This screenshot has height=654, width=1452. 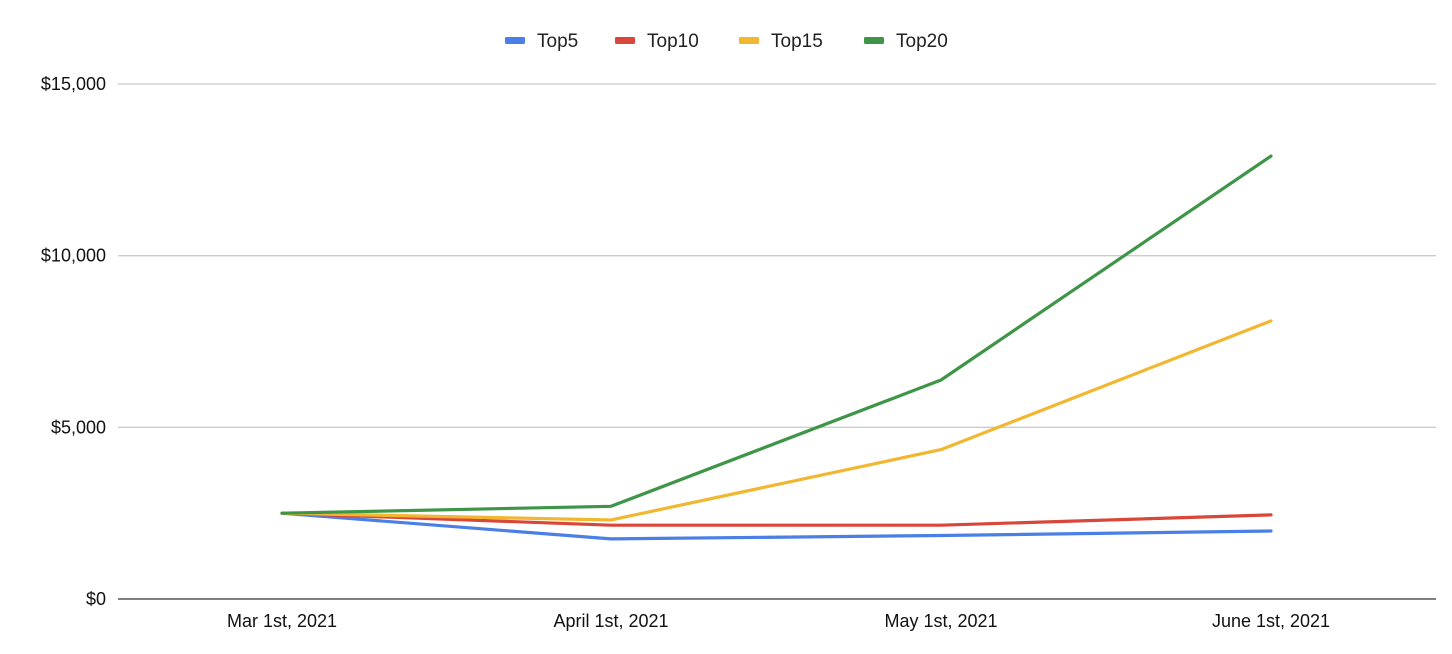 I want to click on legend-item-top10: Top10, so click(x=657, y=41).